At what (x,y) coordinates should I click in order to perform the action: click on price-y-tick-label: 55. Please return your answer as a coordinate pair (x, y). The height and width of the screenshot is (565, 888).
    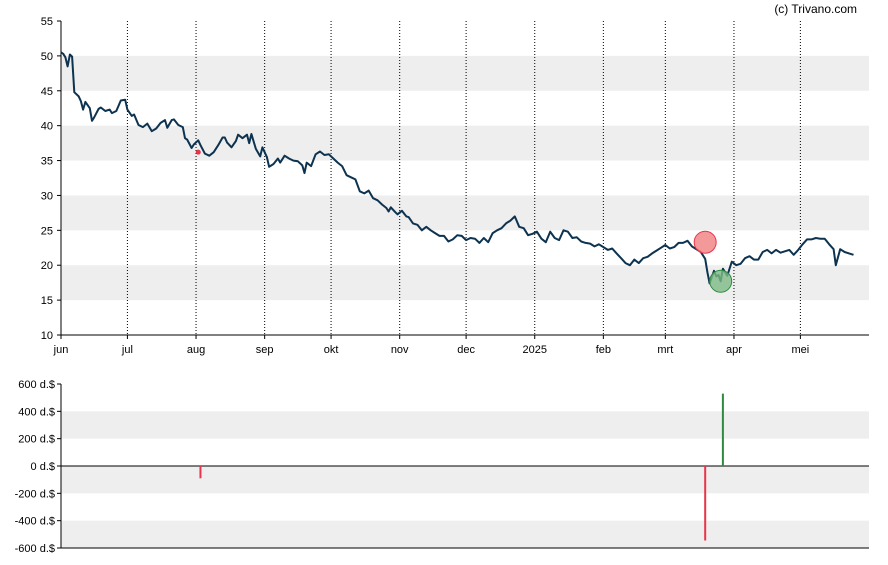
    Looking at the image, I should click on (47, 22).